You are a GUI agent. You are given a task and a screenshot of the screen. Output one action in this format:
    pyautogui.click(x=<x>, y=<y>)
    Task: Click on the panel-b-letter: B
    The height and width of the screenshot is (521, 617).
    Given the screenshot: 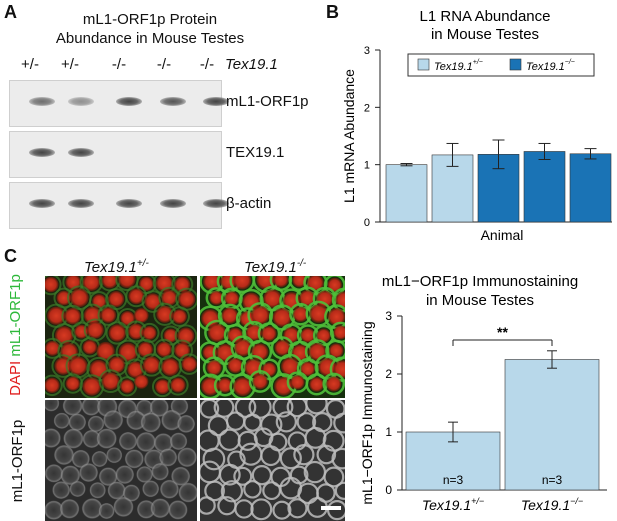 What is the action you would take?
    pyautogui.click(x=332, y=12)
    